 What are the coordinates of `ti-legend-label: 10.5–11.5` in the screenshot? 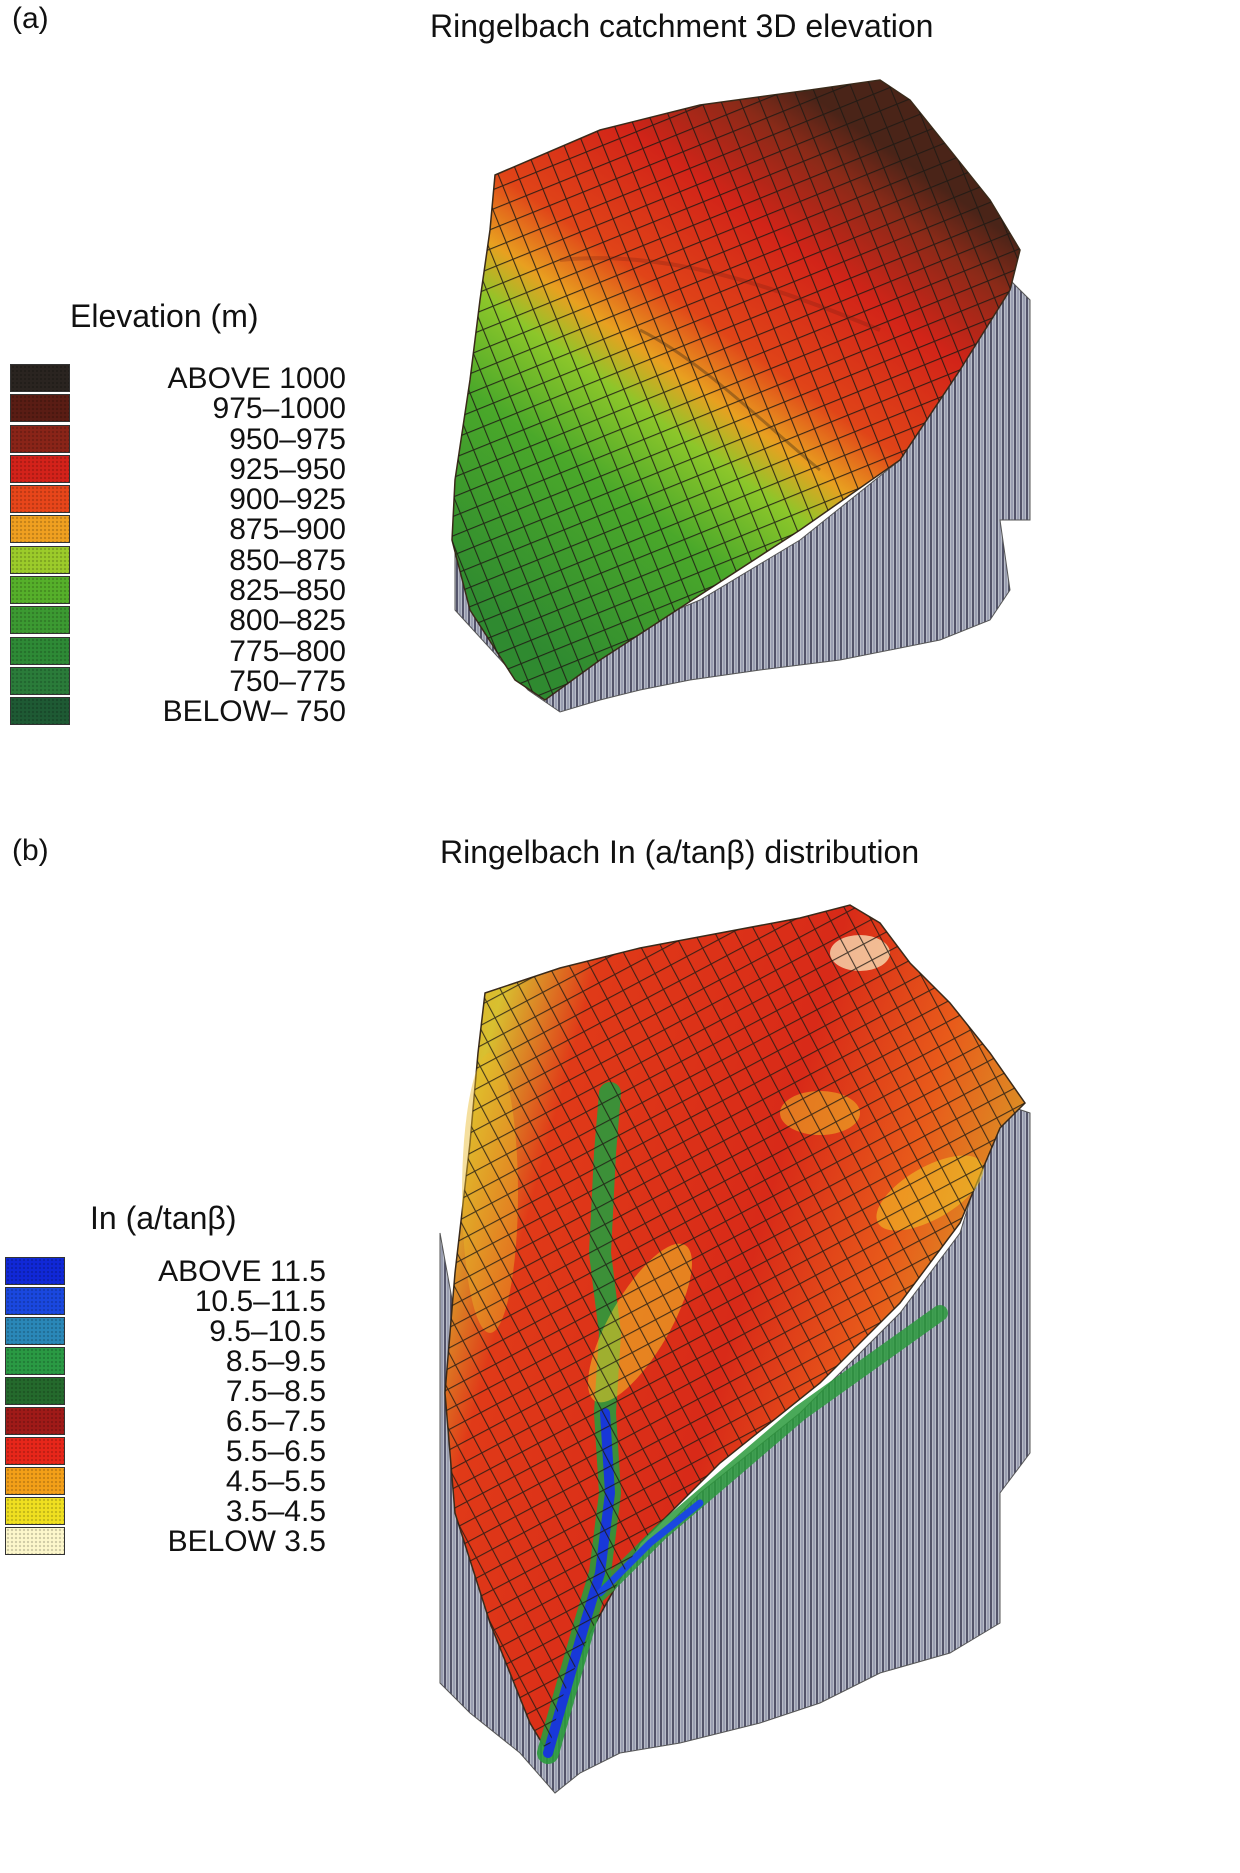 It's located at (260, 1301).